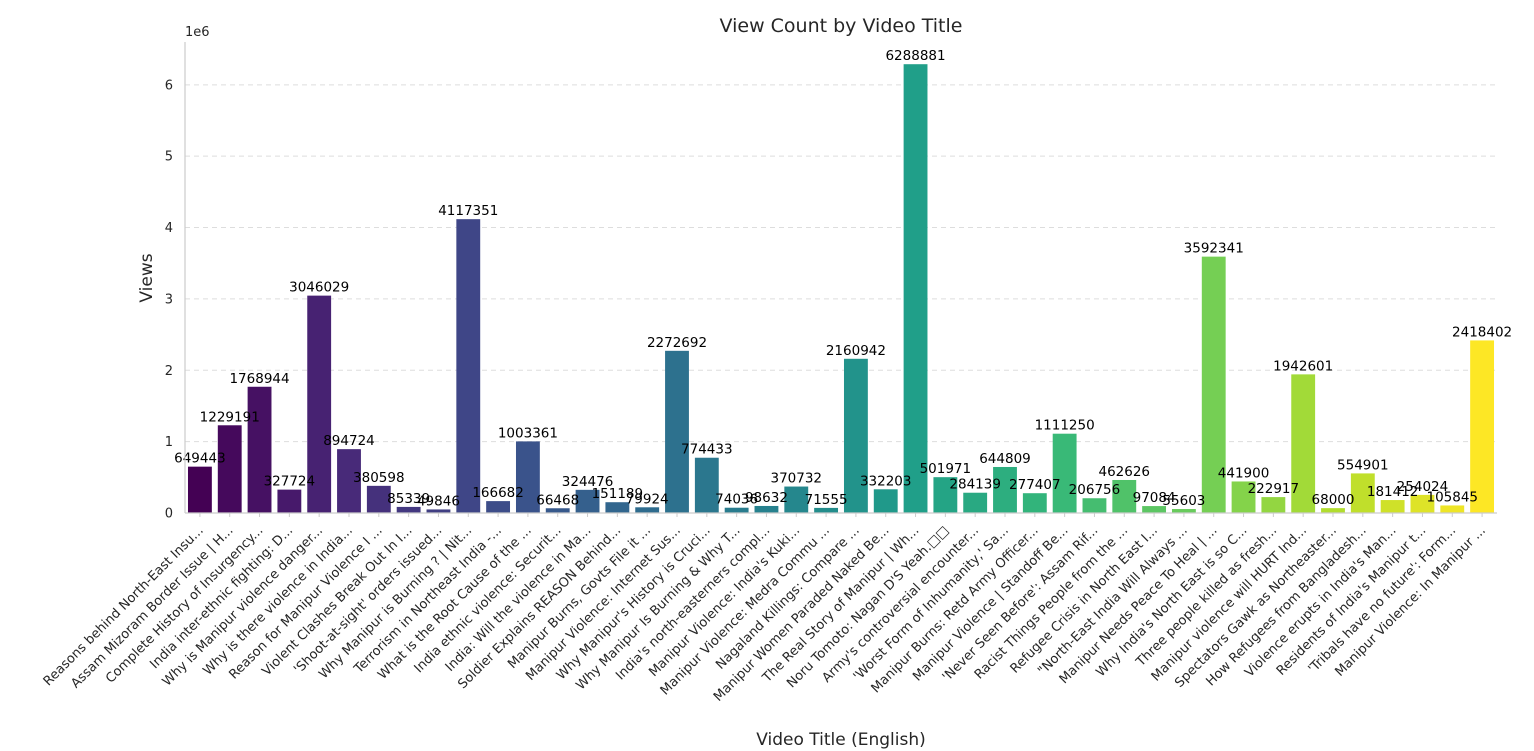 The image size is (1534, 751). I want to click on bar-value-label: 166682, so click(498, 493).